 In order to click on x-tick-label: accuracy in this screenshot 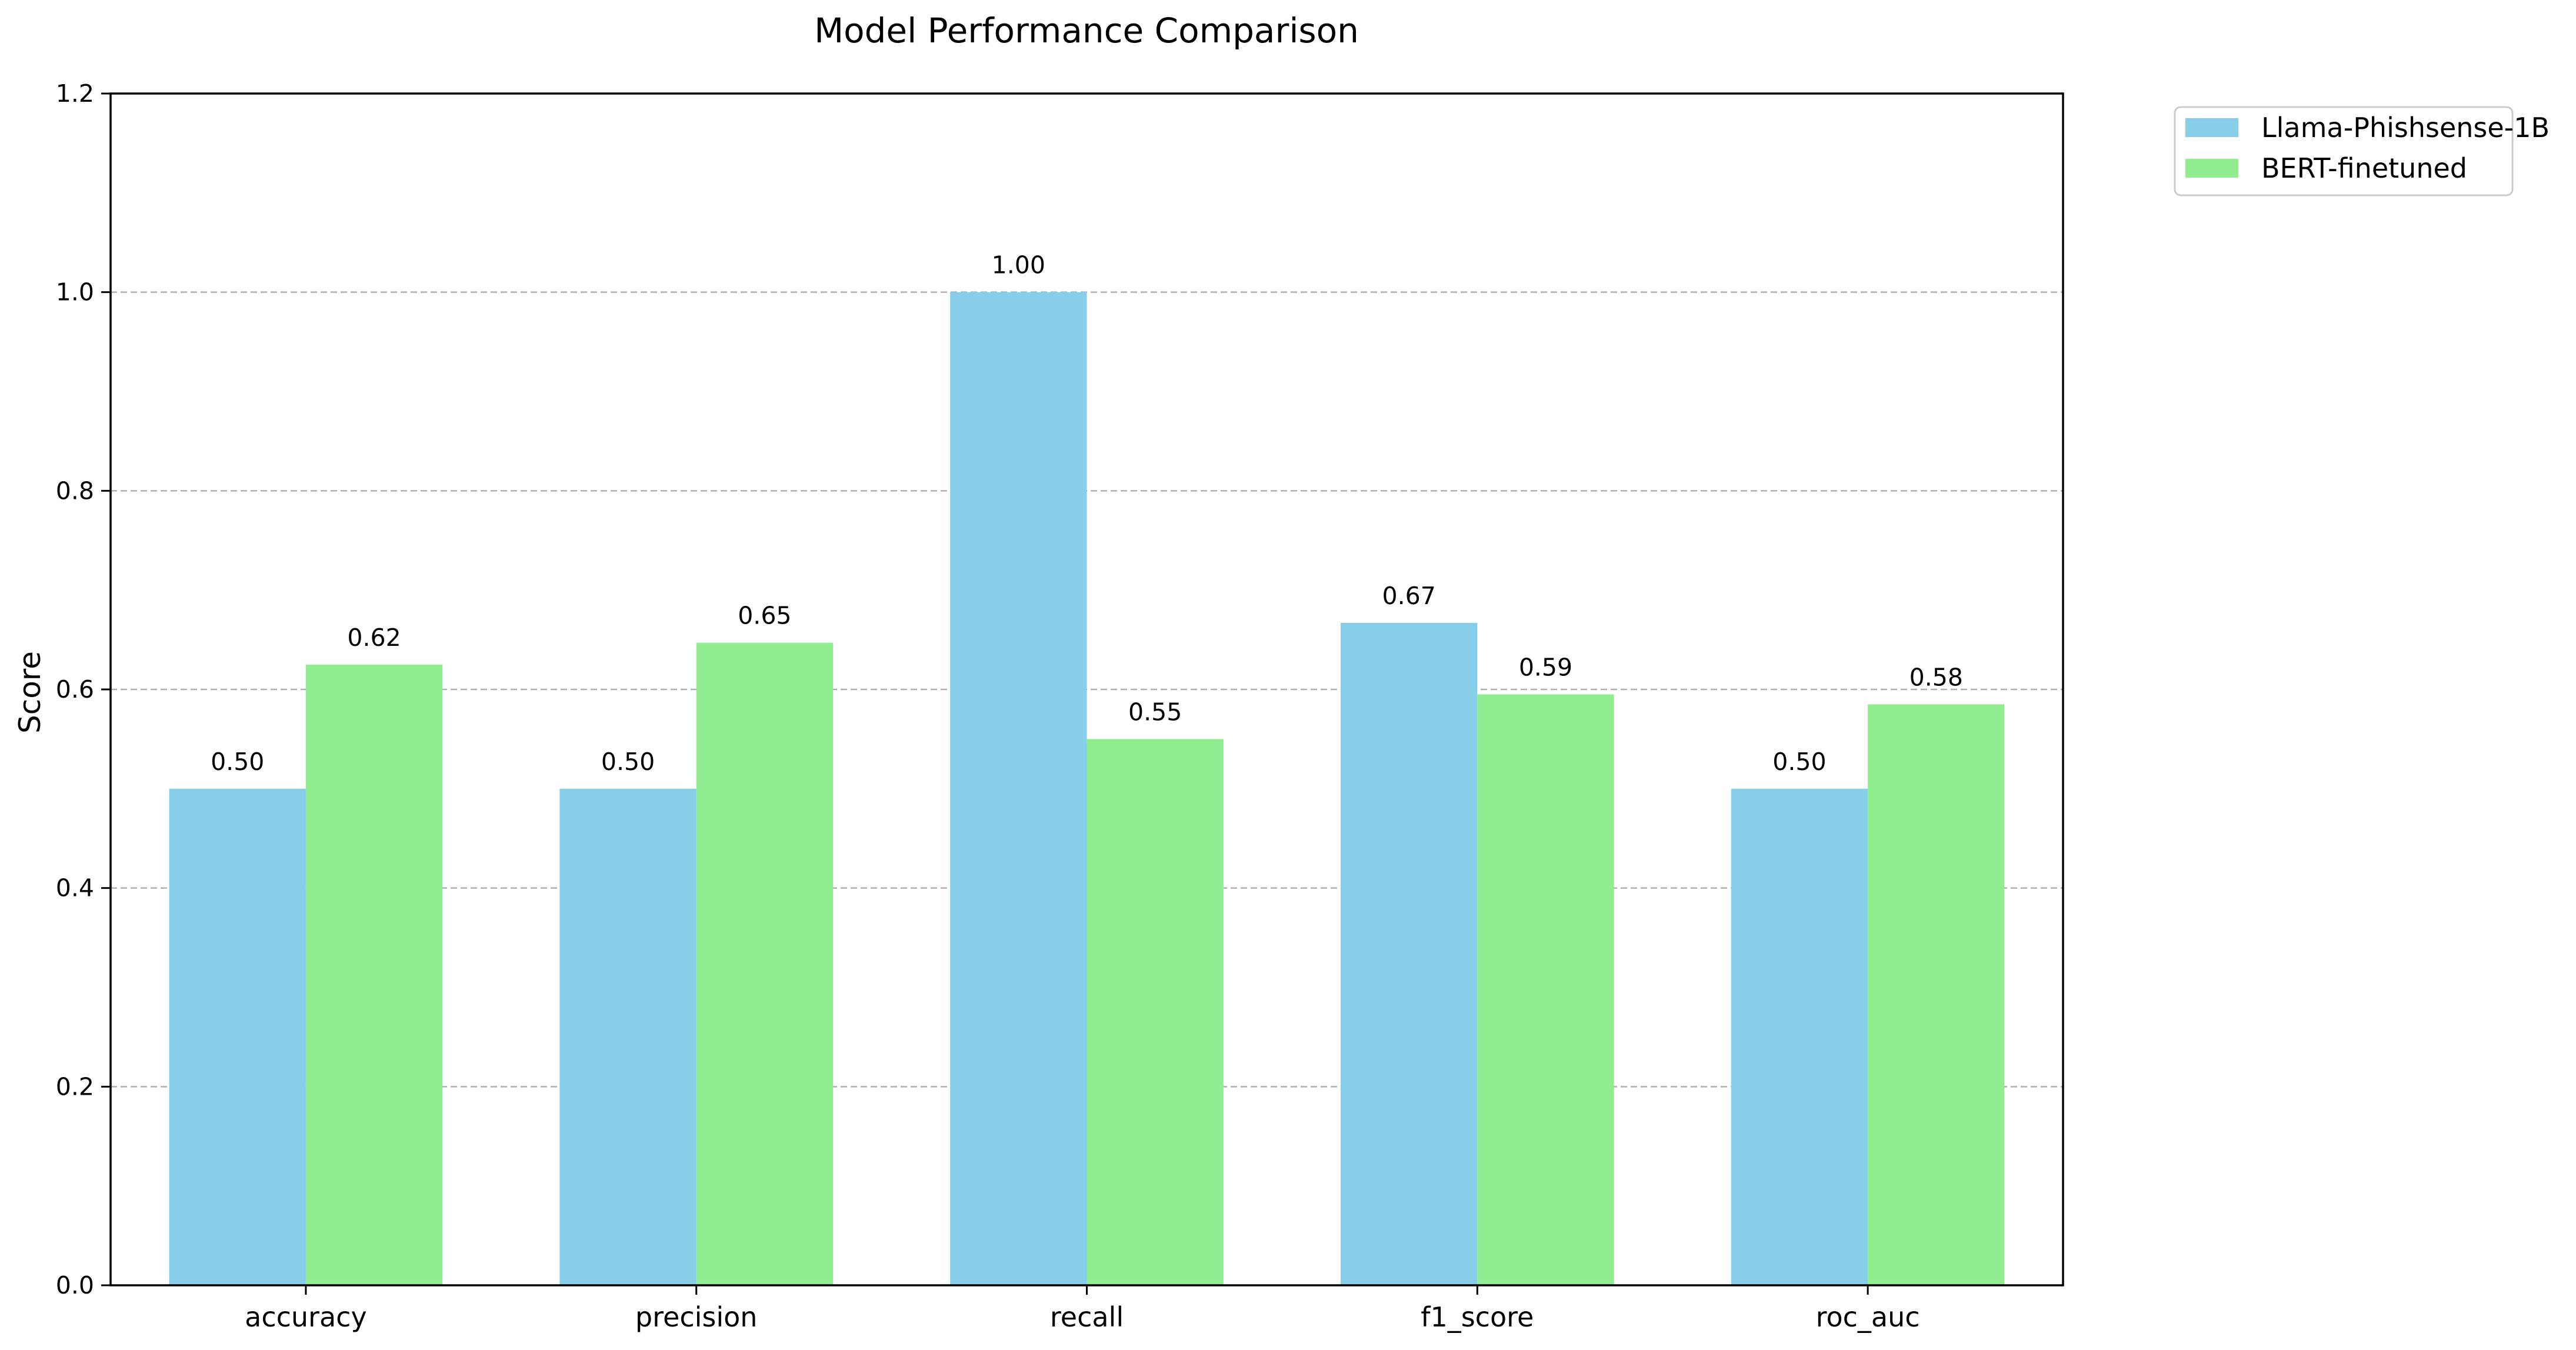, I will do `click(306, 1317)`.